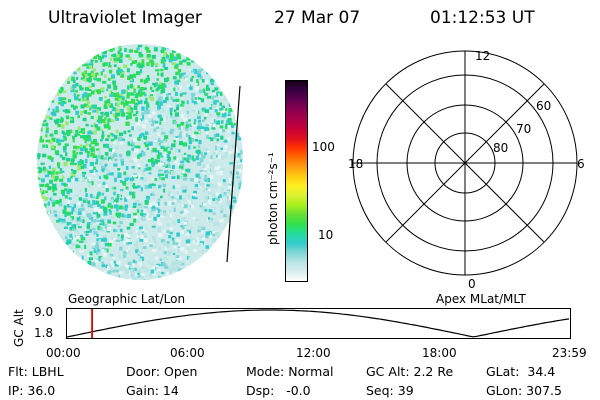  What do you see at coordinates (32, 390) in the screenshot?
I see `info-ip: IP: 36.0` at bounding box center [32, 390].